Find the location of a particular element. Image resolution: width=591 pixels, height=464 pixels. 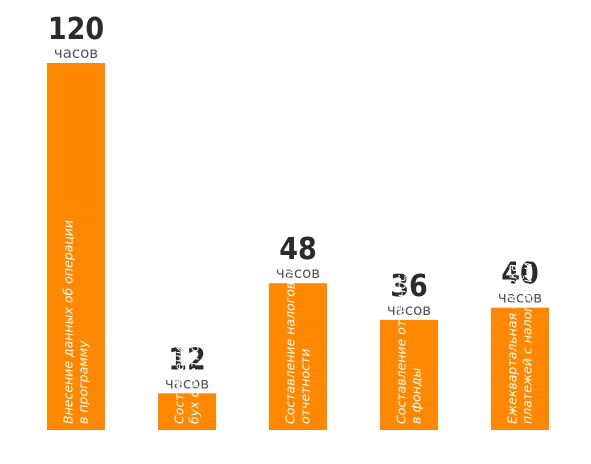

value-label-2: 12 is located at coordinates (187, 359).